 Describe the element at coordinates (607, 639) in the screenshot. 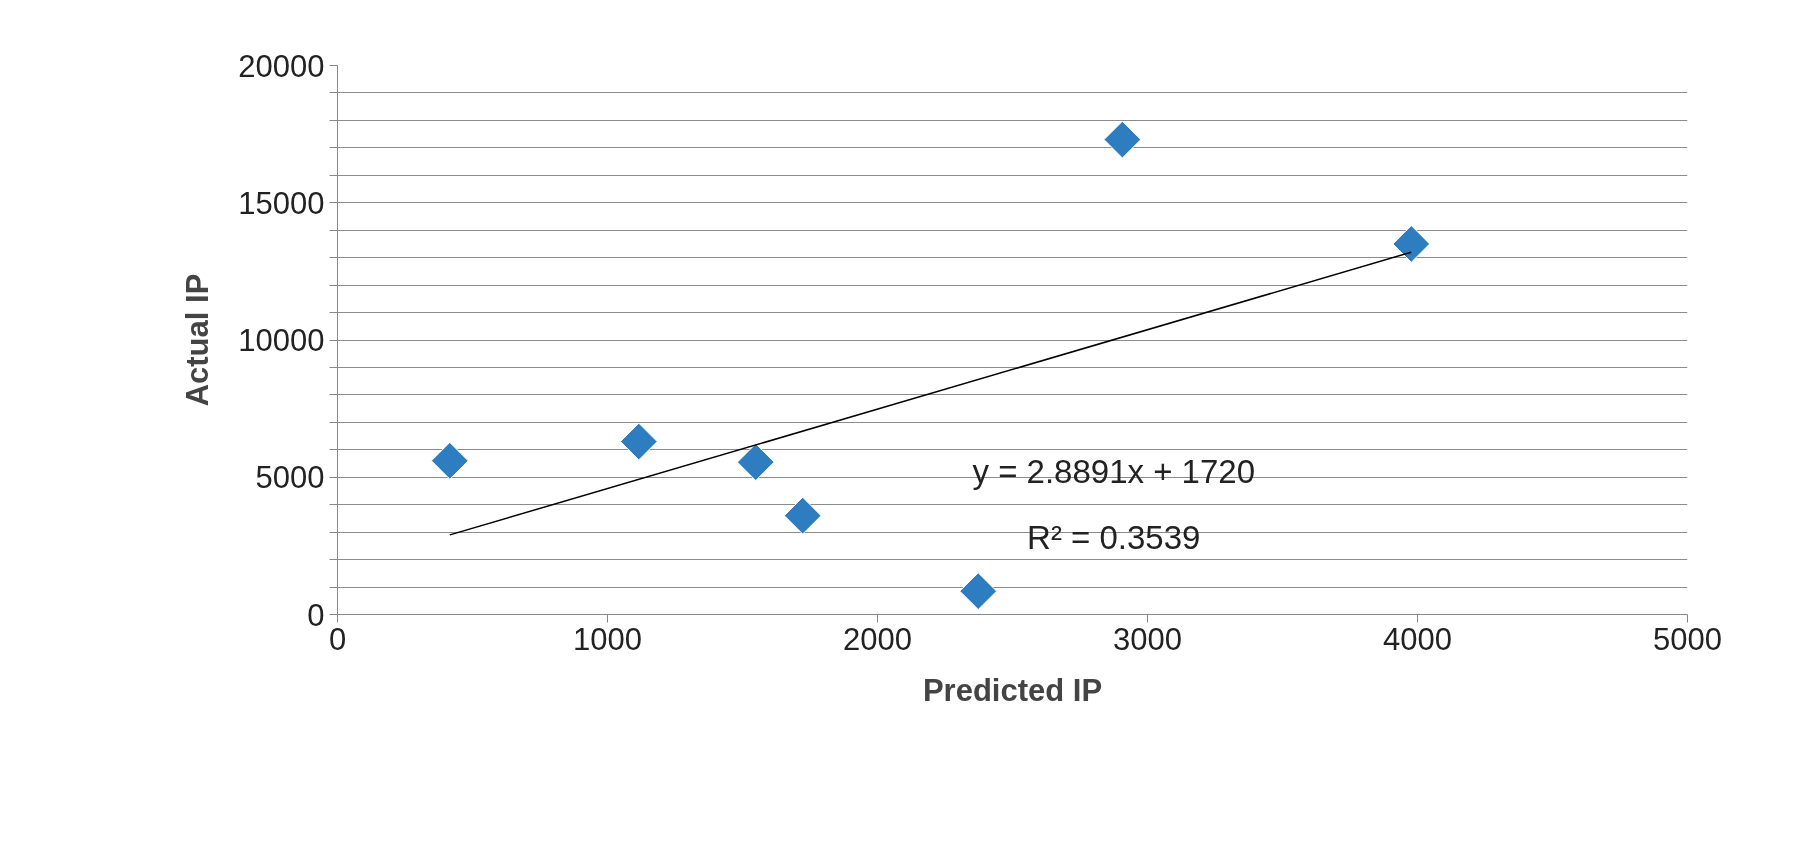

I see `x-tick-label: 1000` at that location.